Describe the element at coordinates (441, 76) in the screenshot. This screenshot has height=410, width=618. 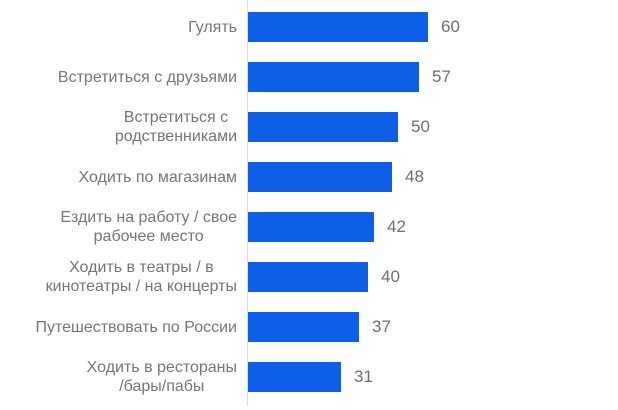
I see `value-label: 57` at that location.